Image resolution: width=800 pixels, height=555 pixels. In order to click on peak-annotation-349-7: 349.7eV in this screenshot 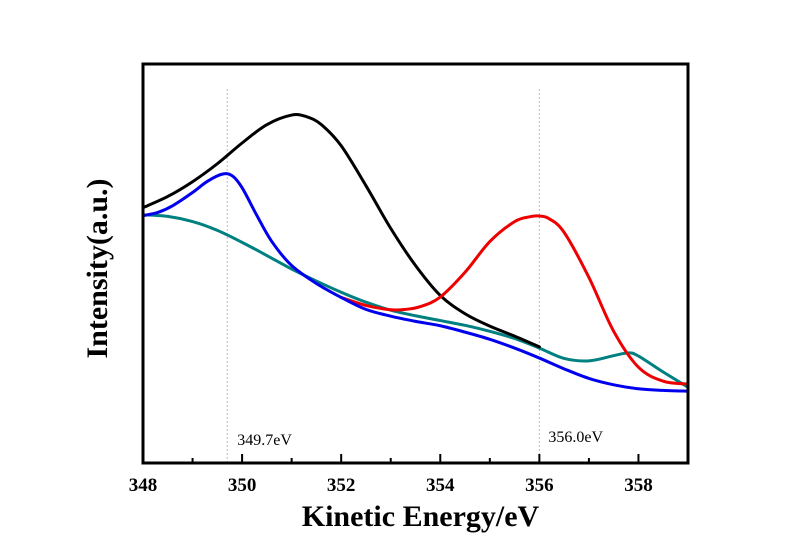, I will do `click(264, 440)`.